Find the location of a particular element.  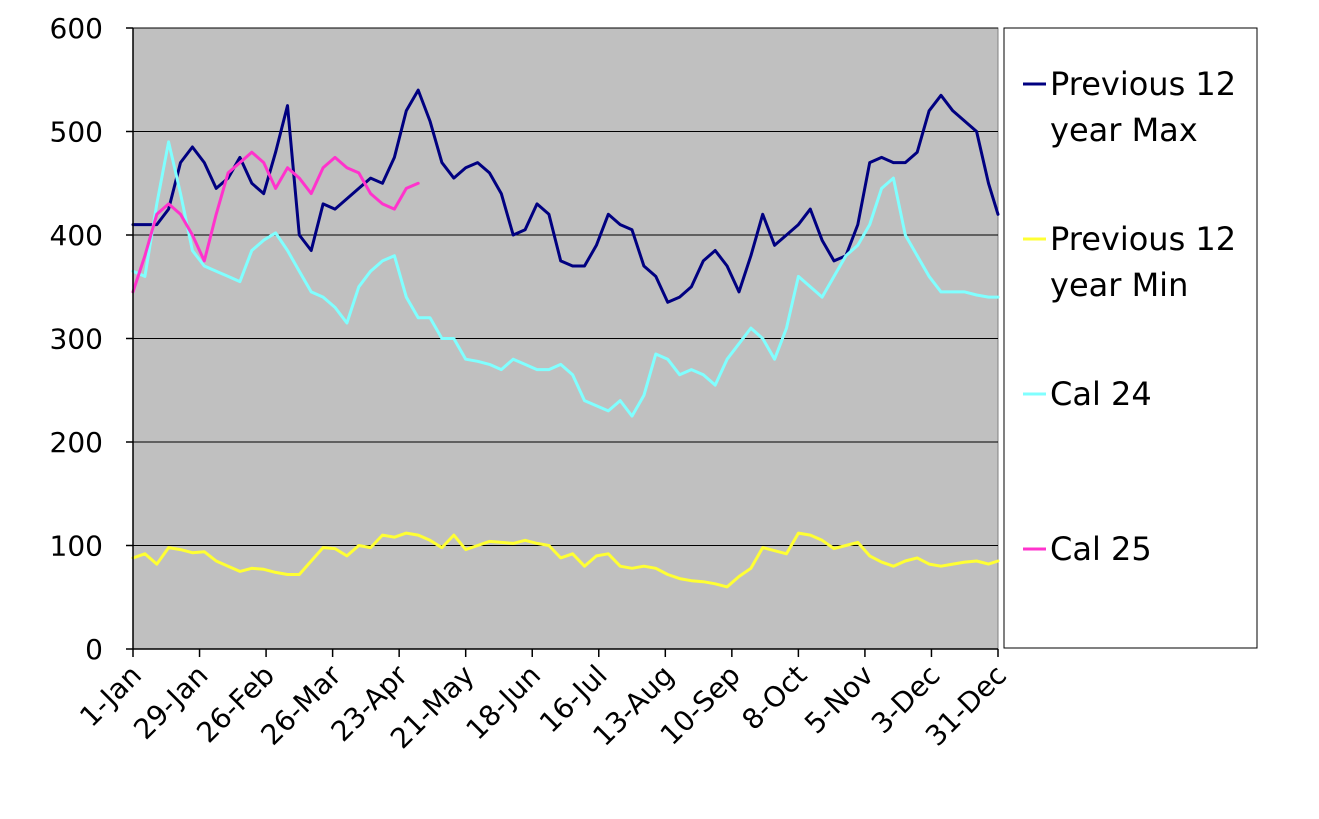

y-tick-label: 500 is located at coordinates (76, 132).